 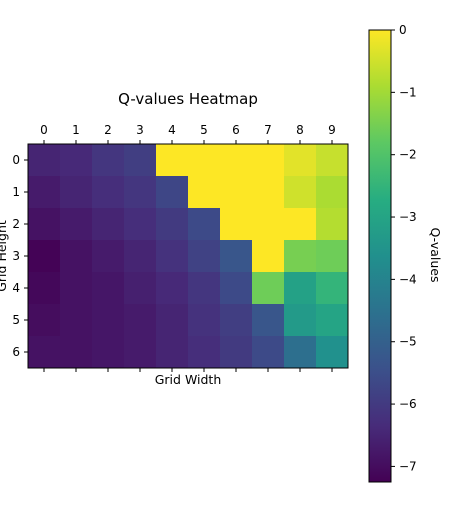 What do you see at coordinates (380, 256) in the screenshot?
I see `colorbar-gradient` at bounding box center [380, 256].